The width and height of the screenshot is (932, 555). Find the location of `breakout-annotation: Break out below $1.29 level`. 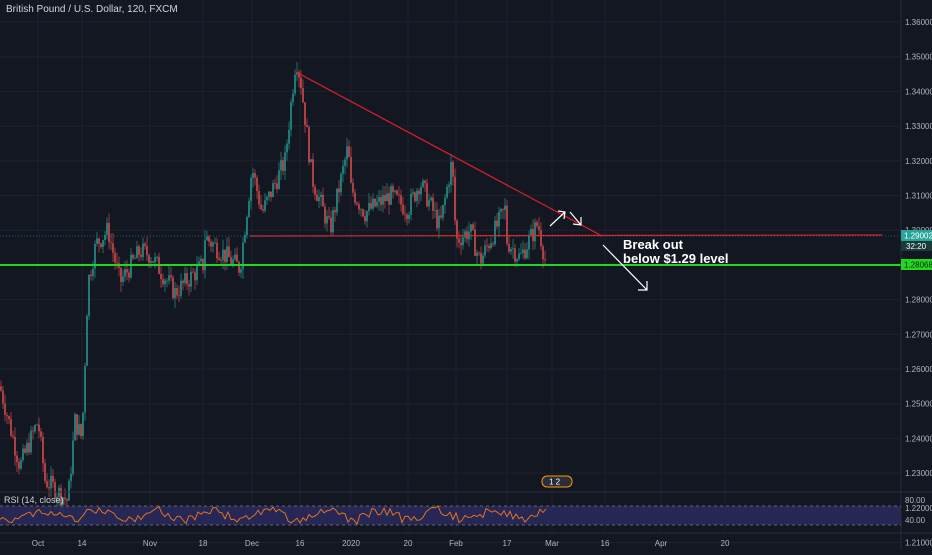

breakout-annotation: Break out below $1.29 level is located at coordinates (676, 252).